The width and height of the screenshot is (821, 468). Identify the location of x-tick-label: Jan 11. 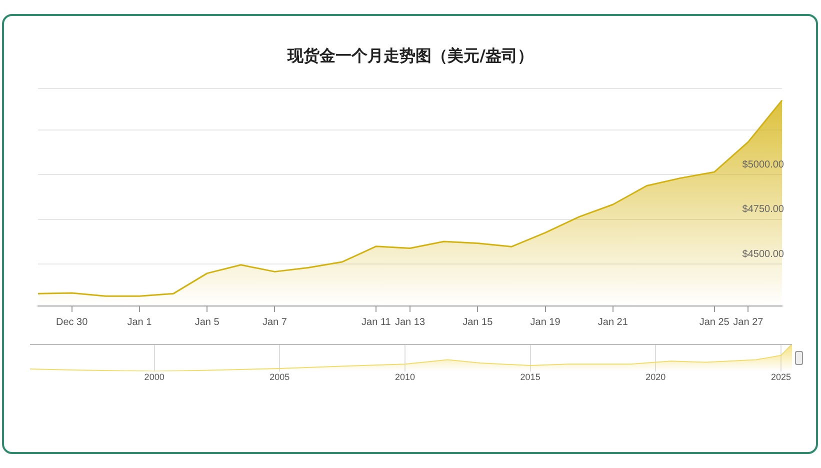
(377, 322).